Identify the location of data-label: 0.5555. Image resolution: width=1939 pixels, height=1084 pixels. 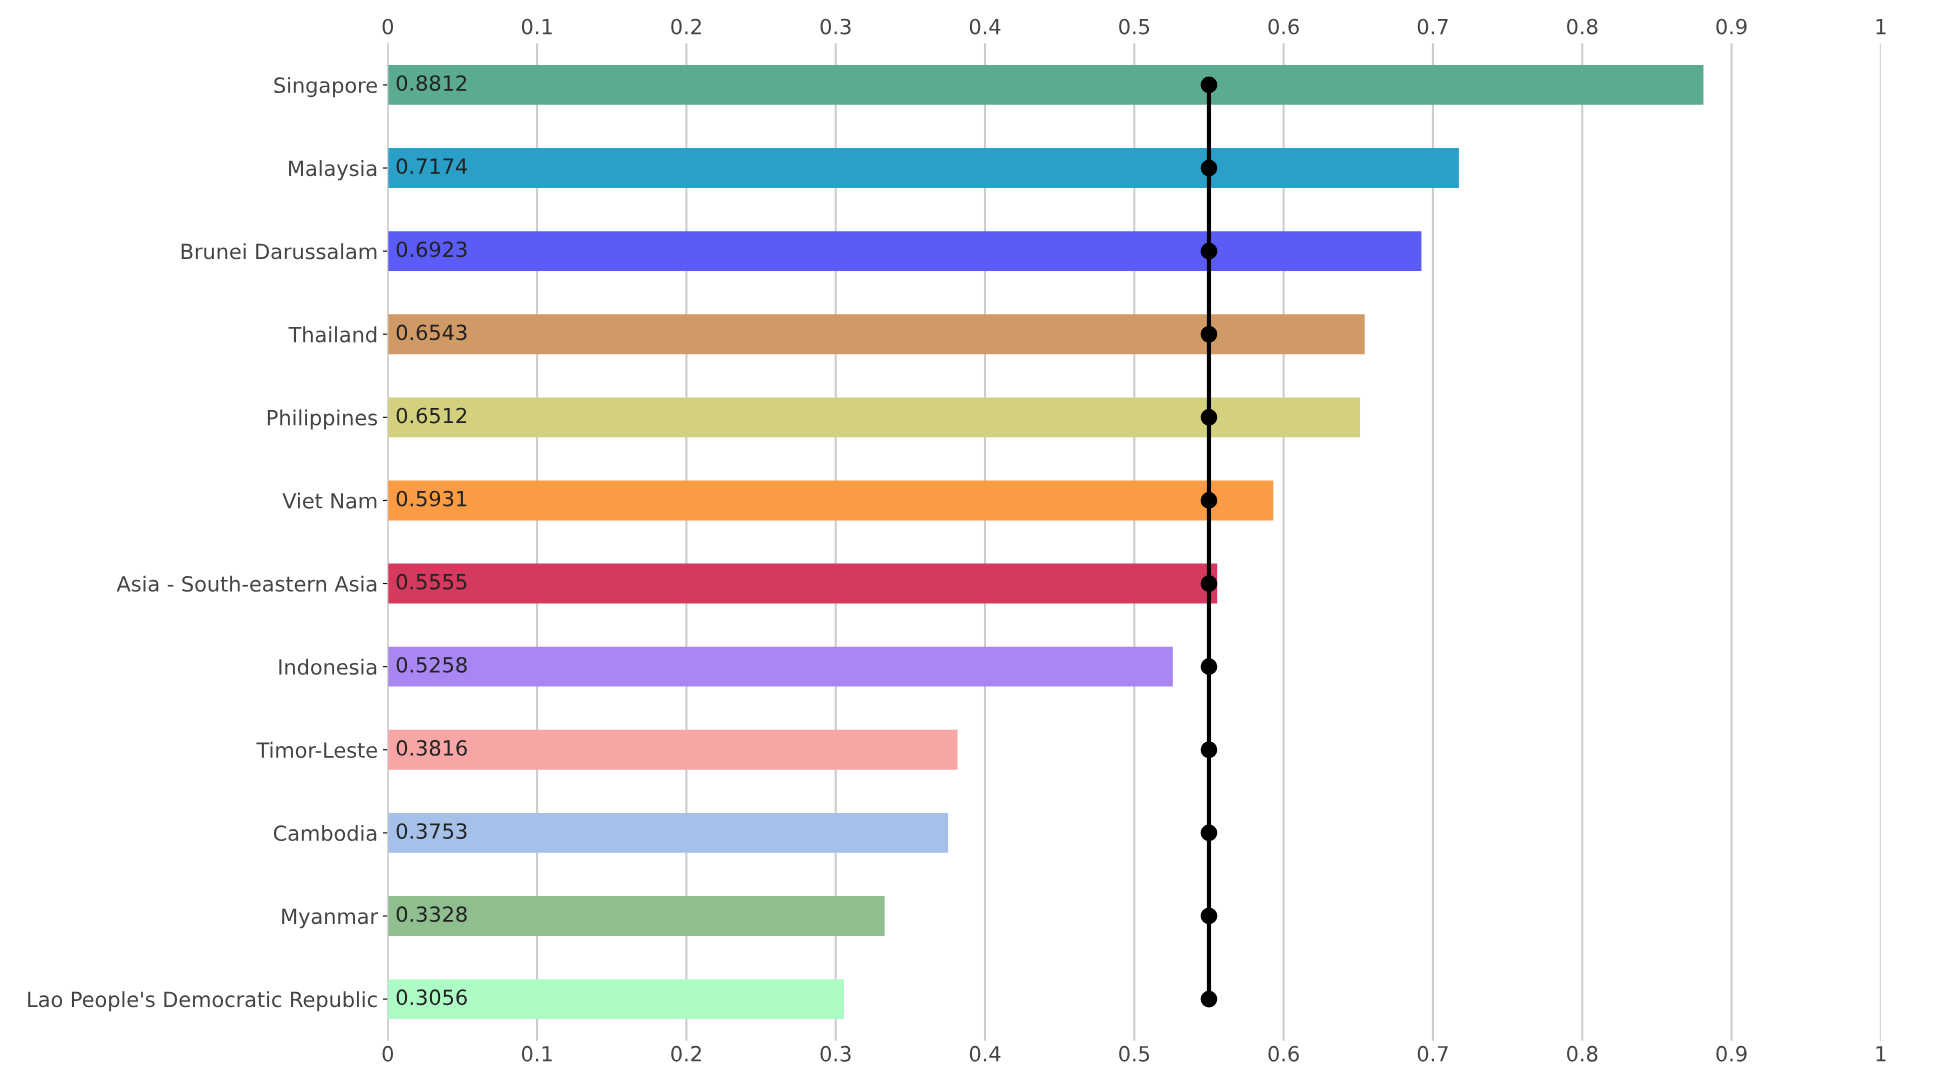
(431, 581).